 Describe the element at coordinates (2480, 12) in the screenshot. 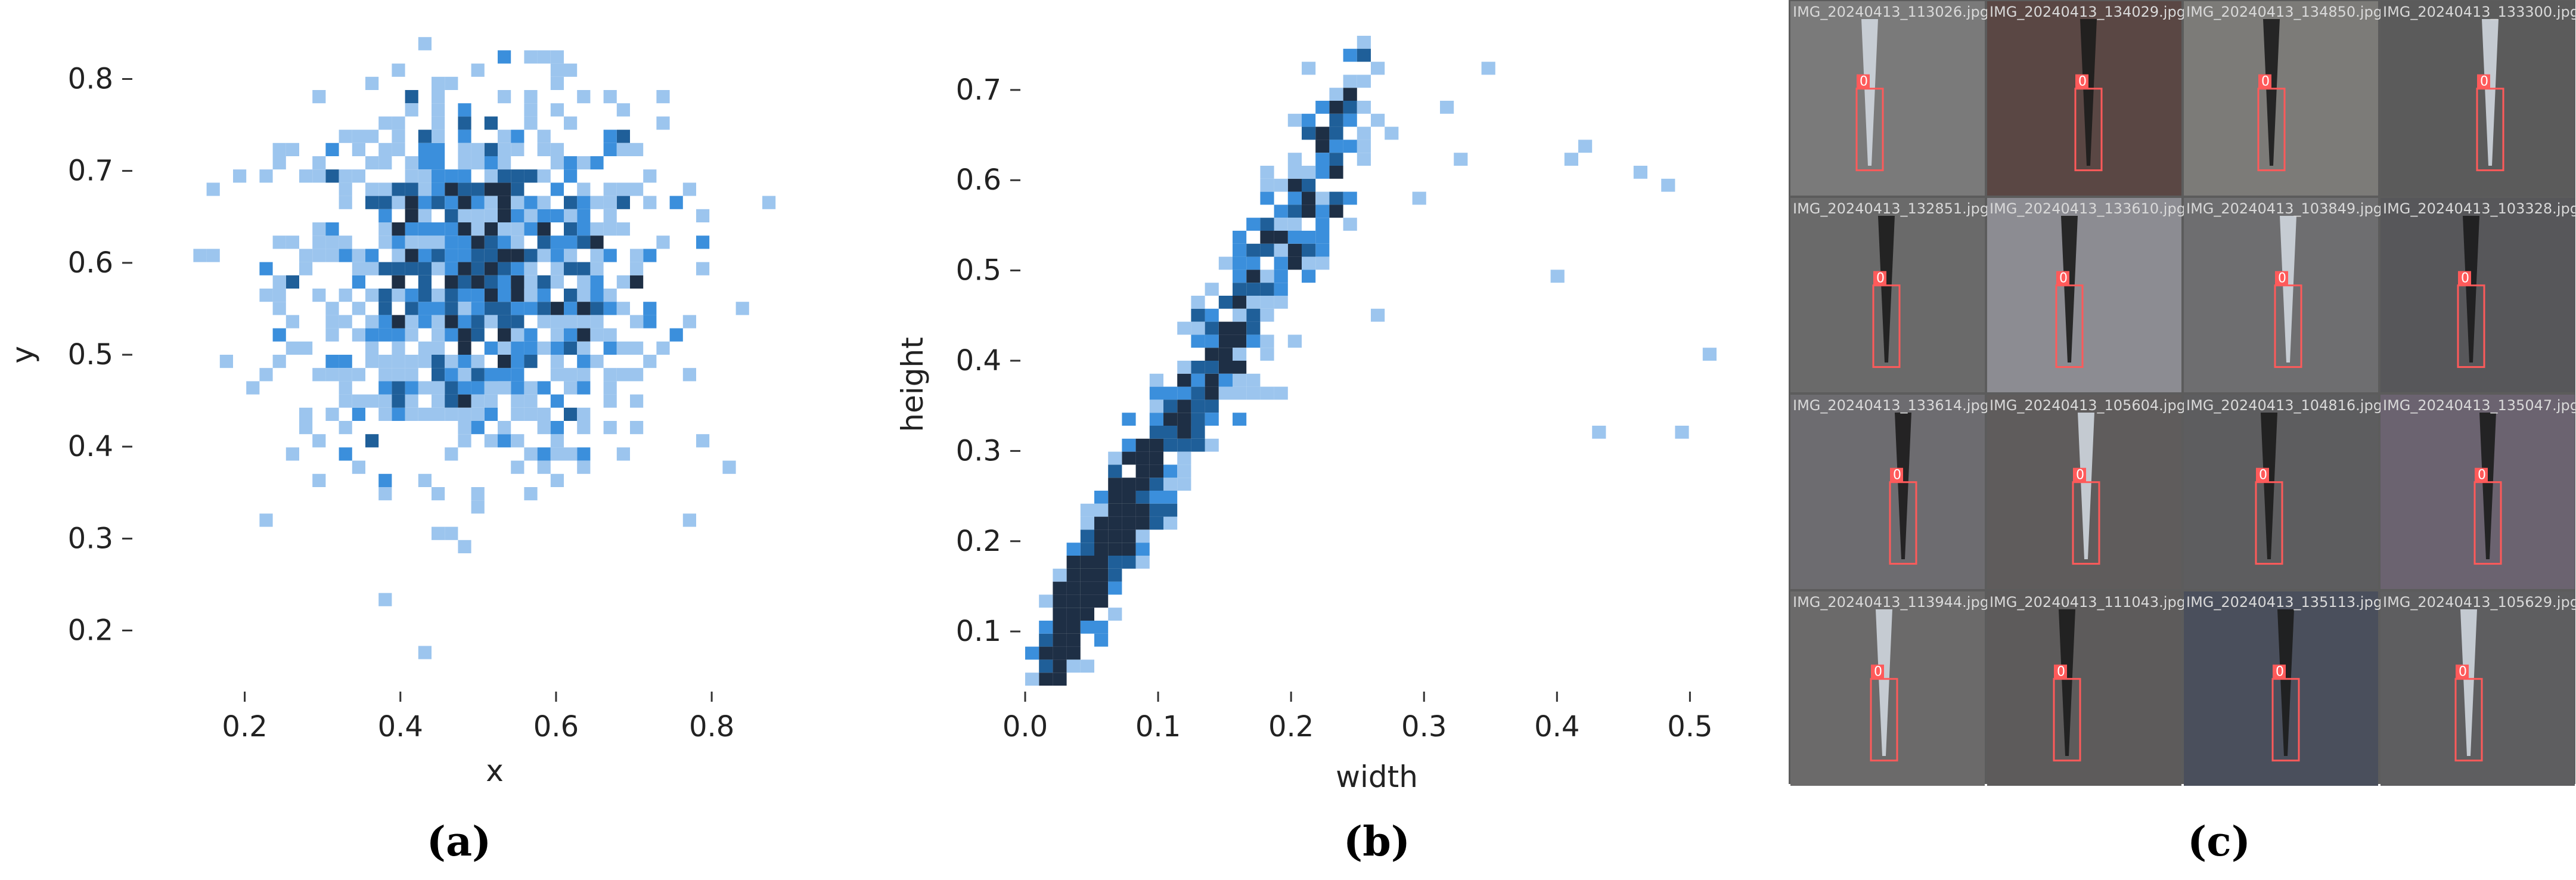

I see `thumbnail-filename: IMG_20240413_133300.jpg` at that location.